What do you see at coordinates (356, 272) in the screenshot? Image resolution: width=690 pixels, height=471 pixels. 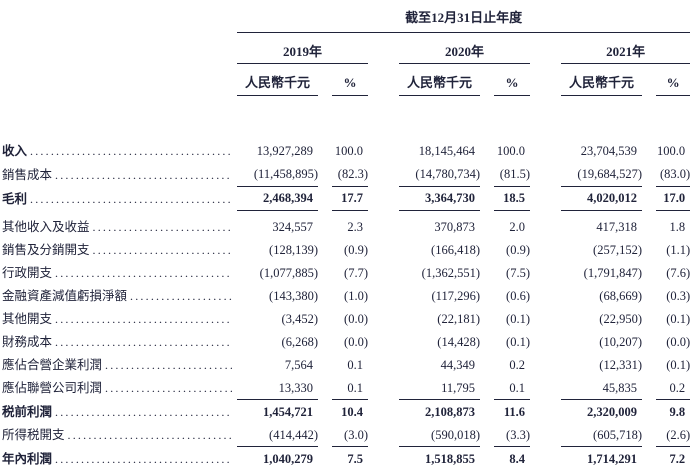 I see `percent-2019: (7.7)` at bounding box center [356, 272].